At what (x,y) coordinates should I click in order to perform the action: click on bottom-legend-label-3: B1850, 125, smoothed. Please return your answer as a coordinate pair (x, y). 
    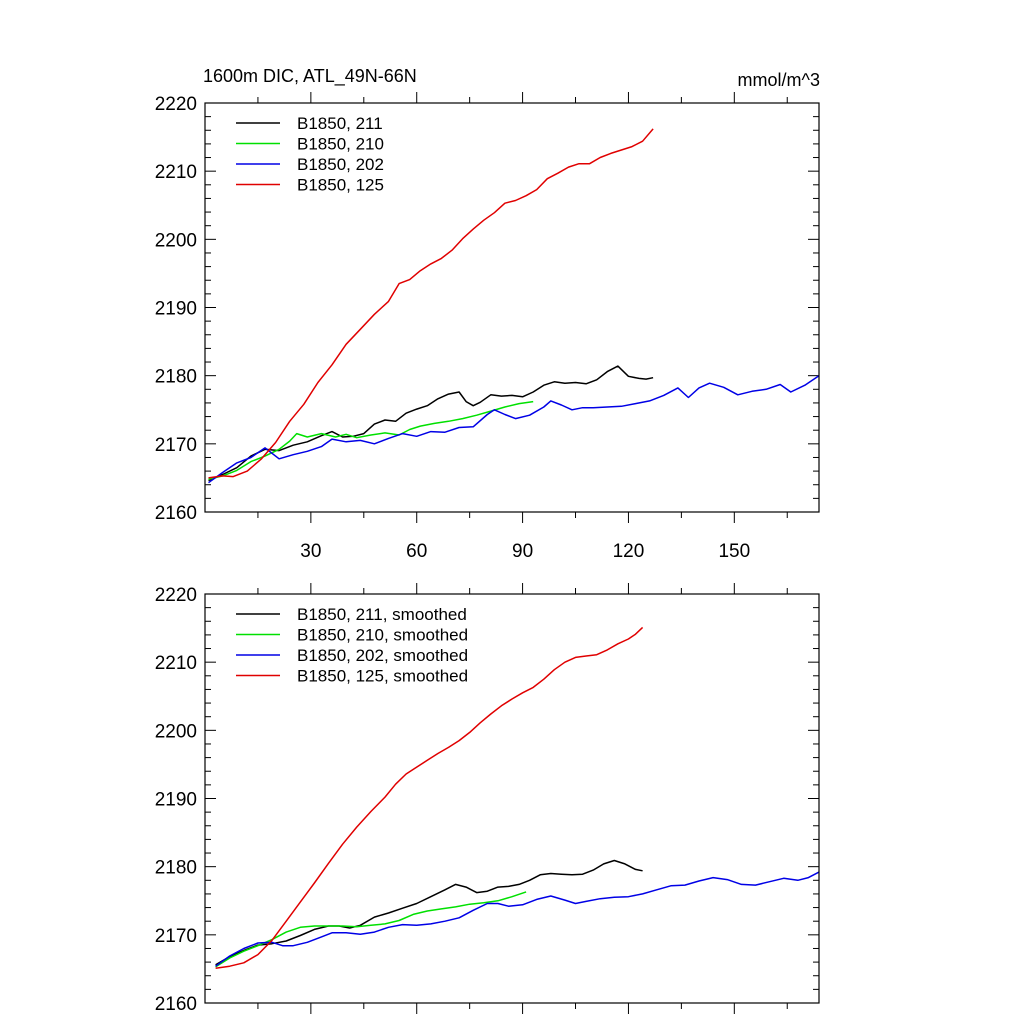
    Looking at the image, I should click on (382, 676).